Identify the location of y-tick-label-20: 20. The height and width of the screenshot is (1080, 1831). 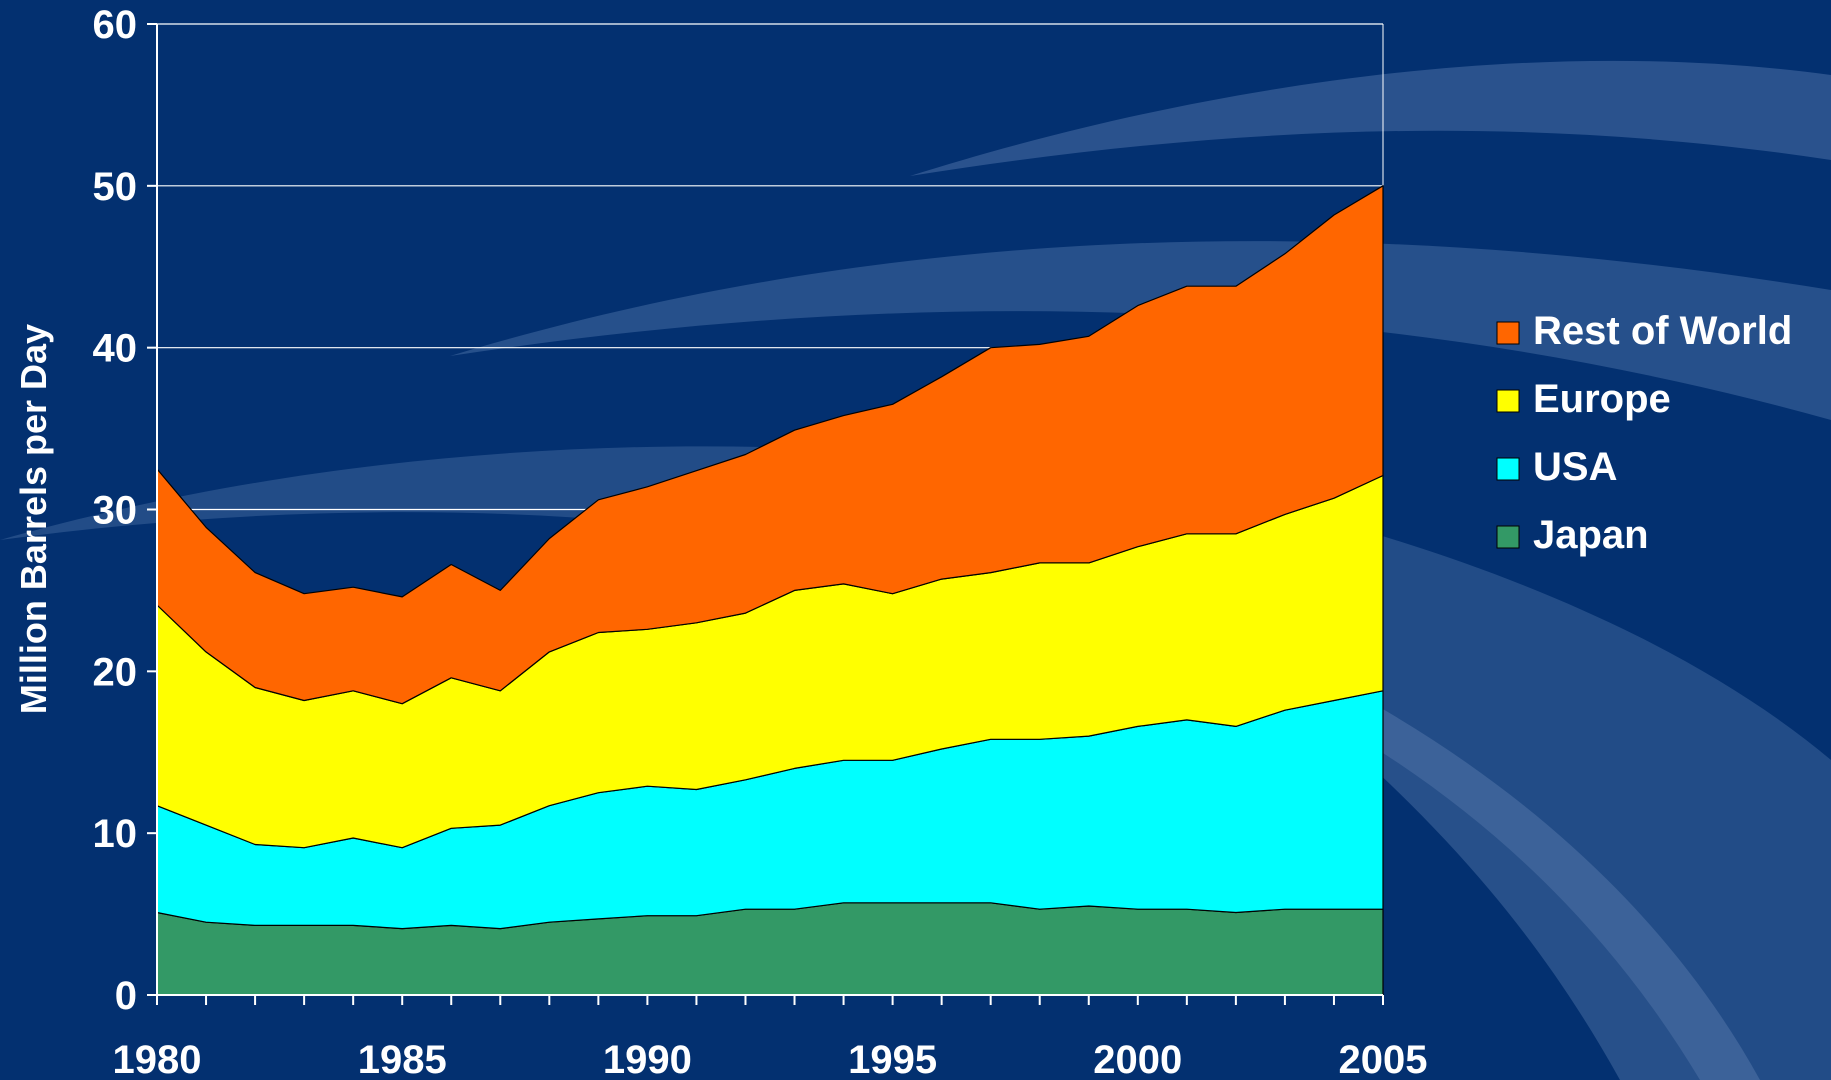
(115, 672).